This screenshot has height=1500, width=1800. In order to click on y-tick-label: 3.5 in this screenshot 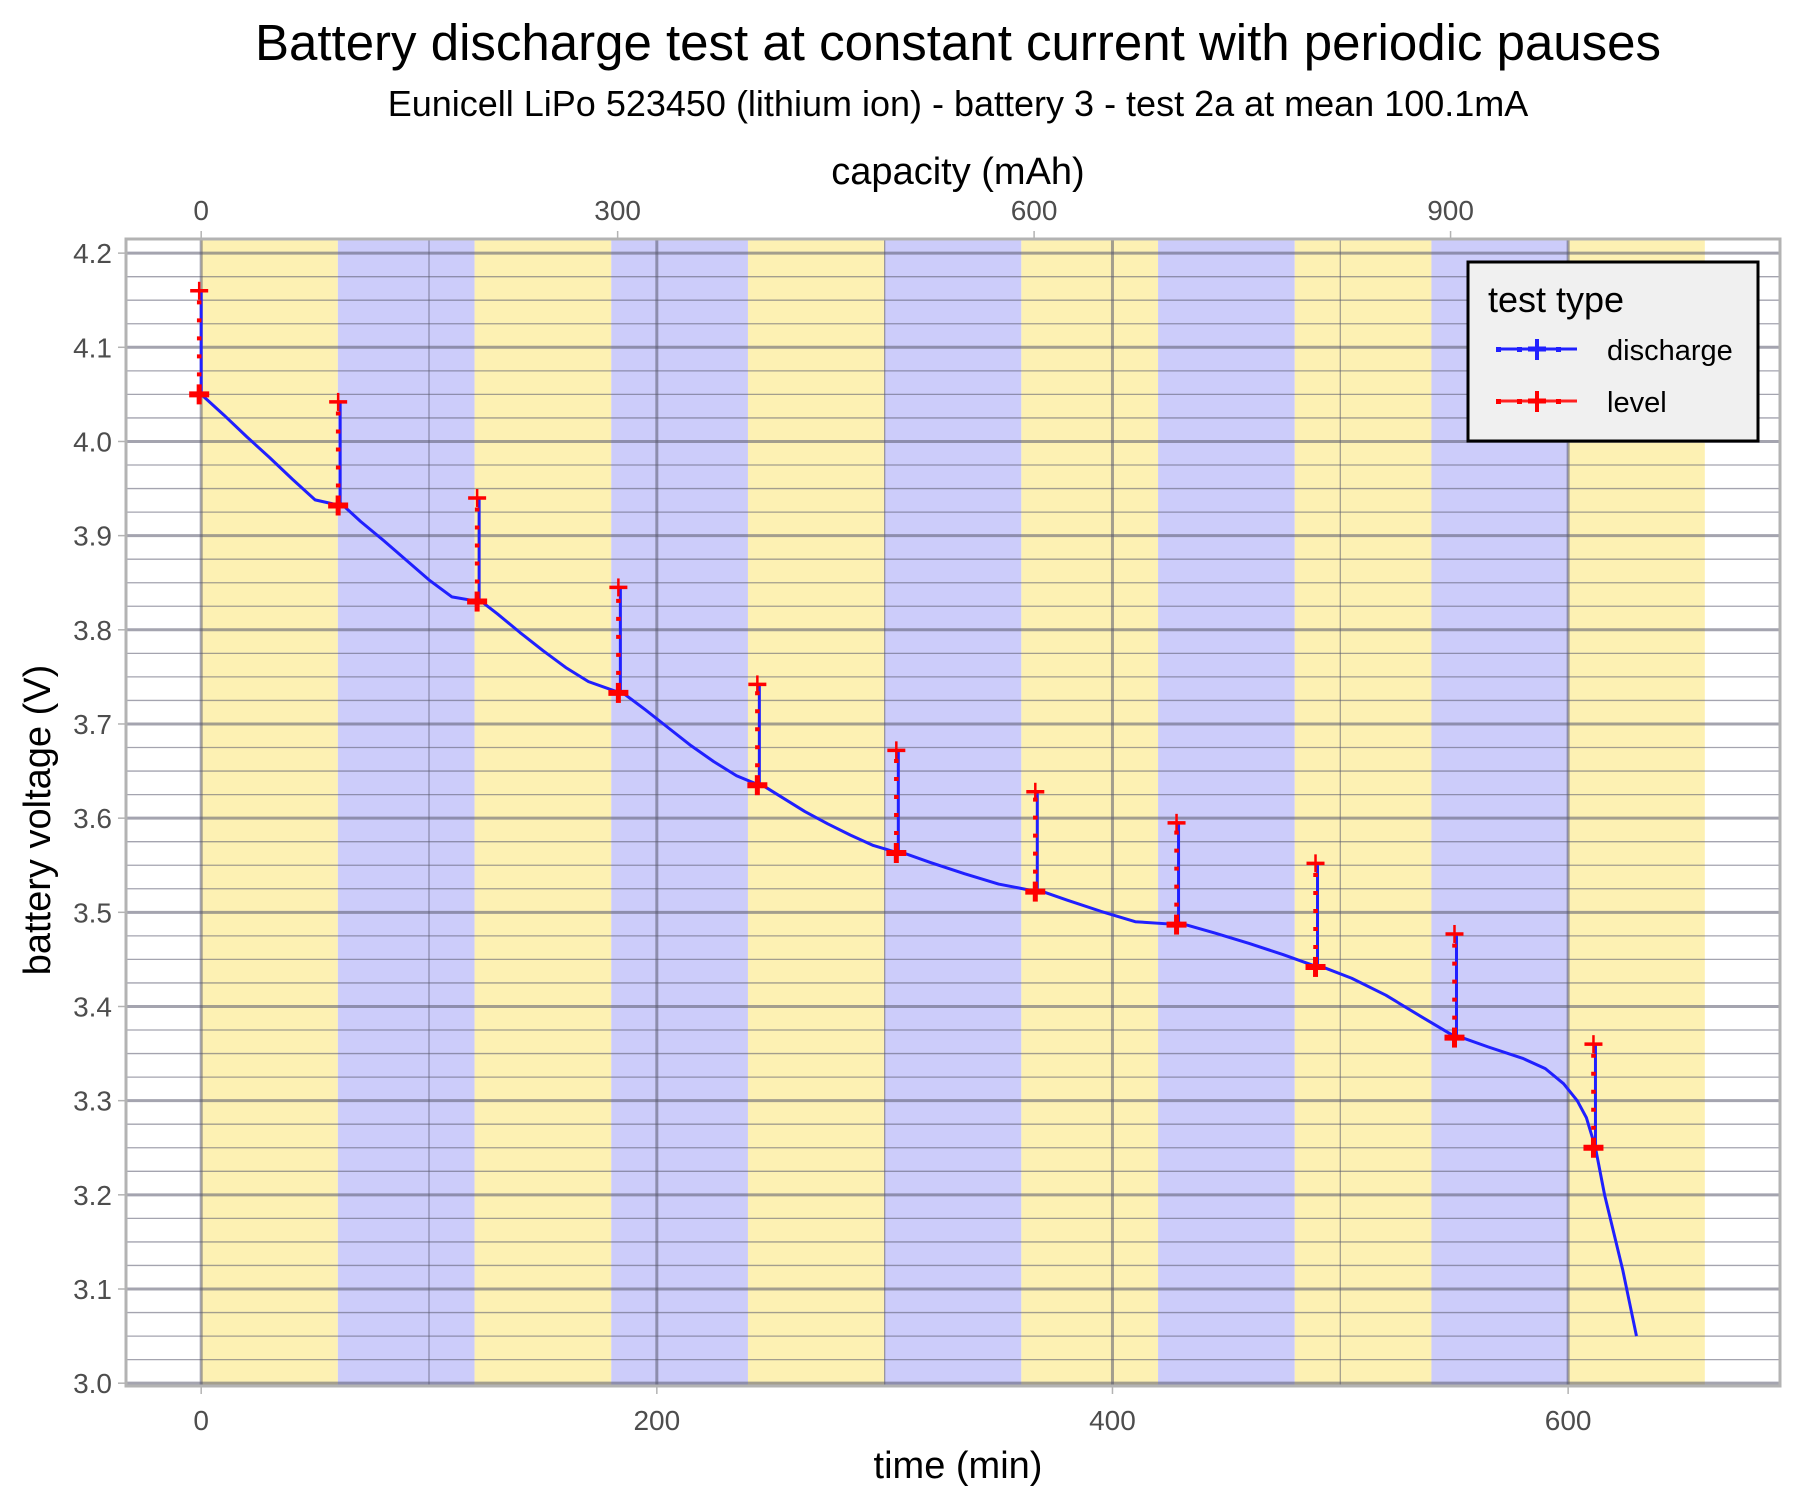, I will do `click(92, 912)`.